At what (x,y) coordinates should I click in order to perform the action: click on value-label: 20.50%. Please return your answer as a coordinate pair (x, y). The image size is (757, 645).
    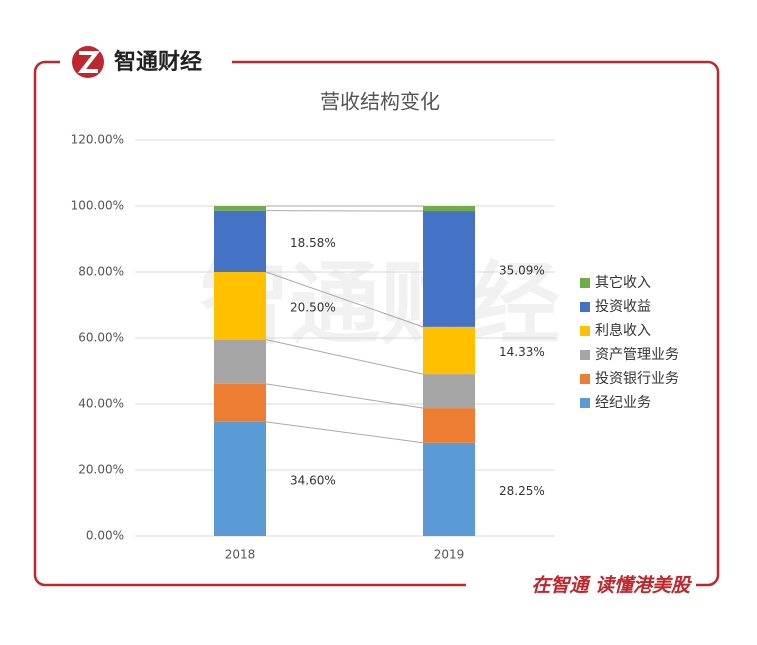
    Looking at the image, I should click on (313, 307).